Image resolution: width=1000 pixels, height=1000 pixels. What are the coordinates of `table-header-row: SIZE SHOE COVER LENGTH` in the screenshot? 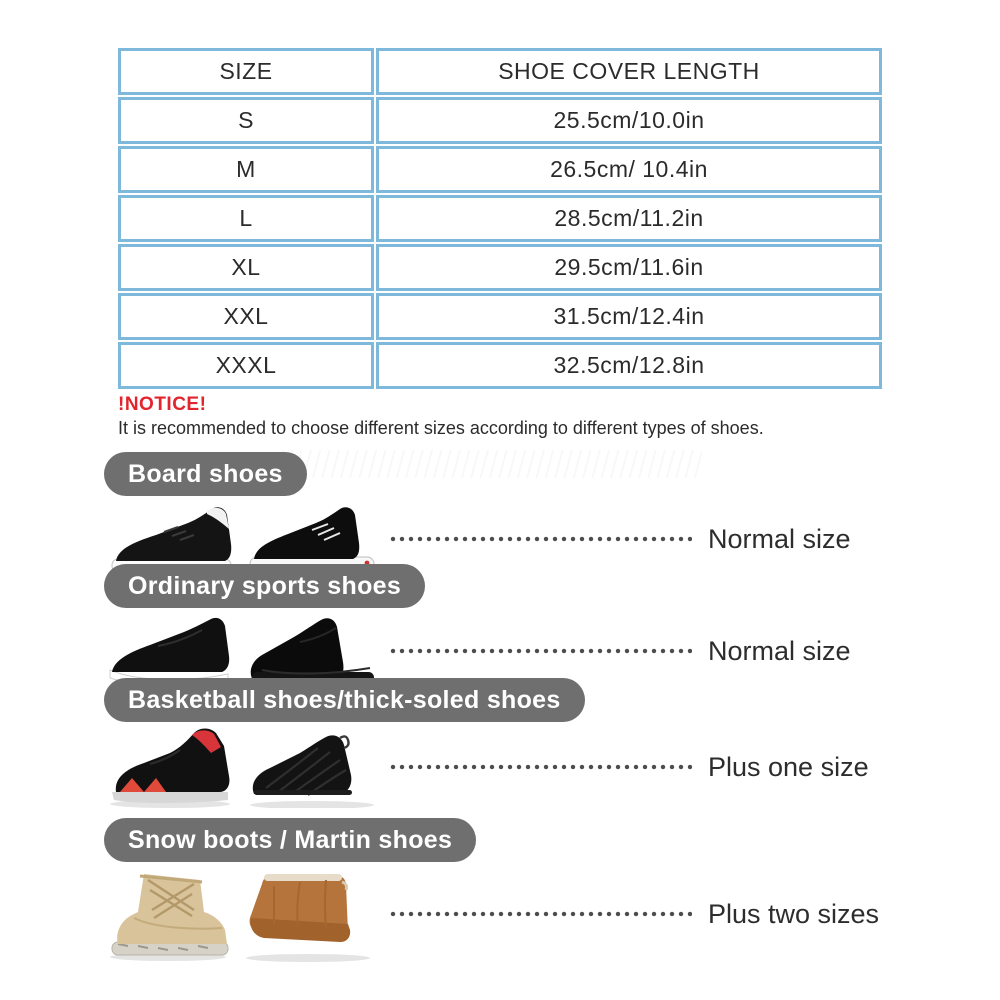 It's located at (500, 71).